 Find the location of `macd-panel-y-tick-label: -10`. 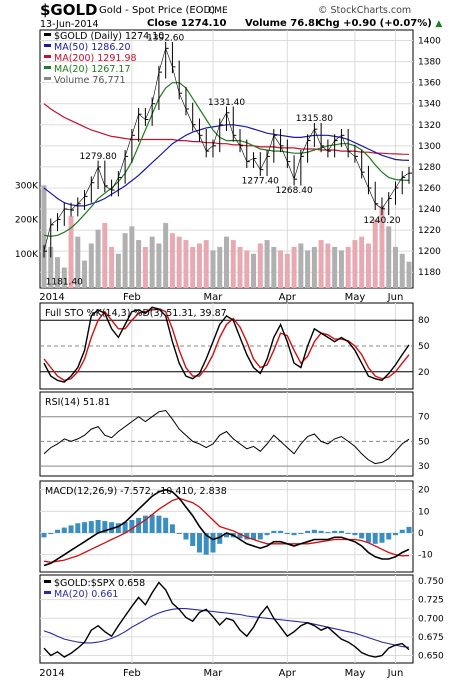

macd-panel-y-tick-label: -10 is located at coordinates (425, 556).